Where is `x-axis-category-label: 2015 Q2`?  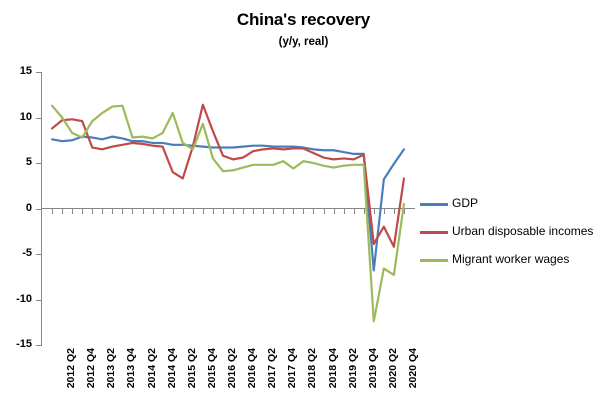 x-axis-category-label: 2015 Q2 is located at coordinates (191, 368).